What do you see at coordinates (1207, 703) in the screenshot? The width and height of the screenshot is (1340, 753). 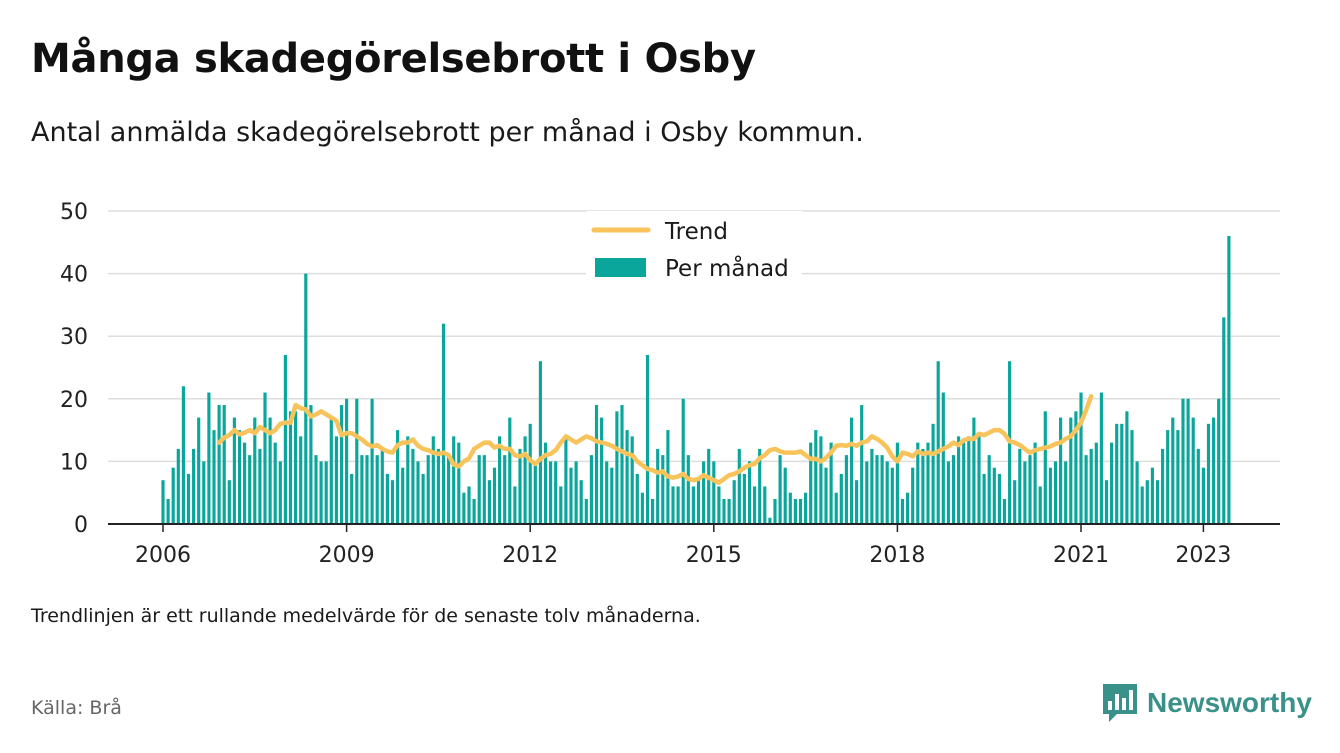 I see `brand-logo: Newsworthy` at bounding box center [1207, 703].